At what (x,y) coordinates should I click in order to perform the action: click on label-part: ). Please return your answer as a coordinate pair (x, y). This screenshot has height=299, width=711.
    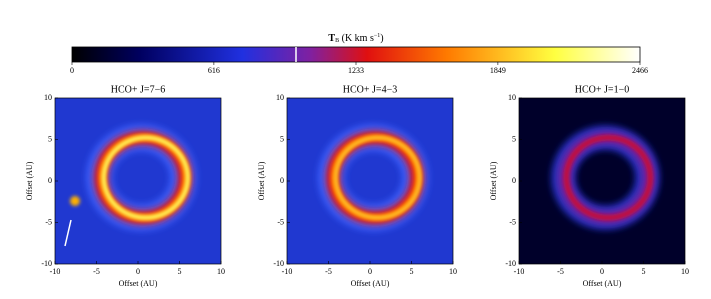
    Looking at the image, I should click on (381, 38).